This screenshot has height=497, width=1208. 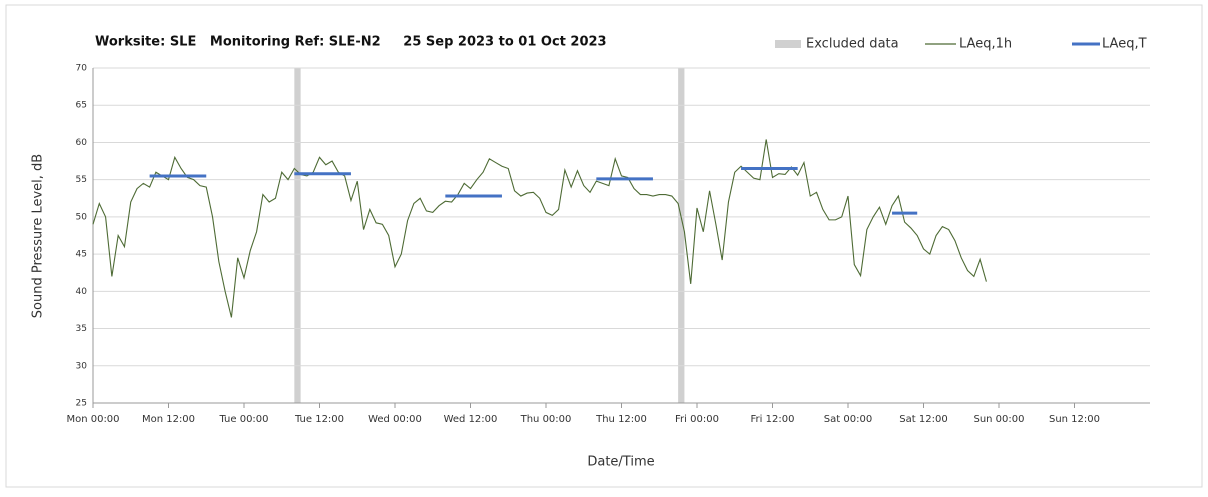 What do you see at coordinates (92, 419) in the screenshot?
I see `x-tick-label: Mon 00:00` at bounding box center [92, 419].